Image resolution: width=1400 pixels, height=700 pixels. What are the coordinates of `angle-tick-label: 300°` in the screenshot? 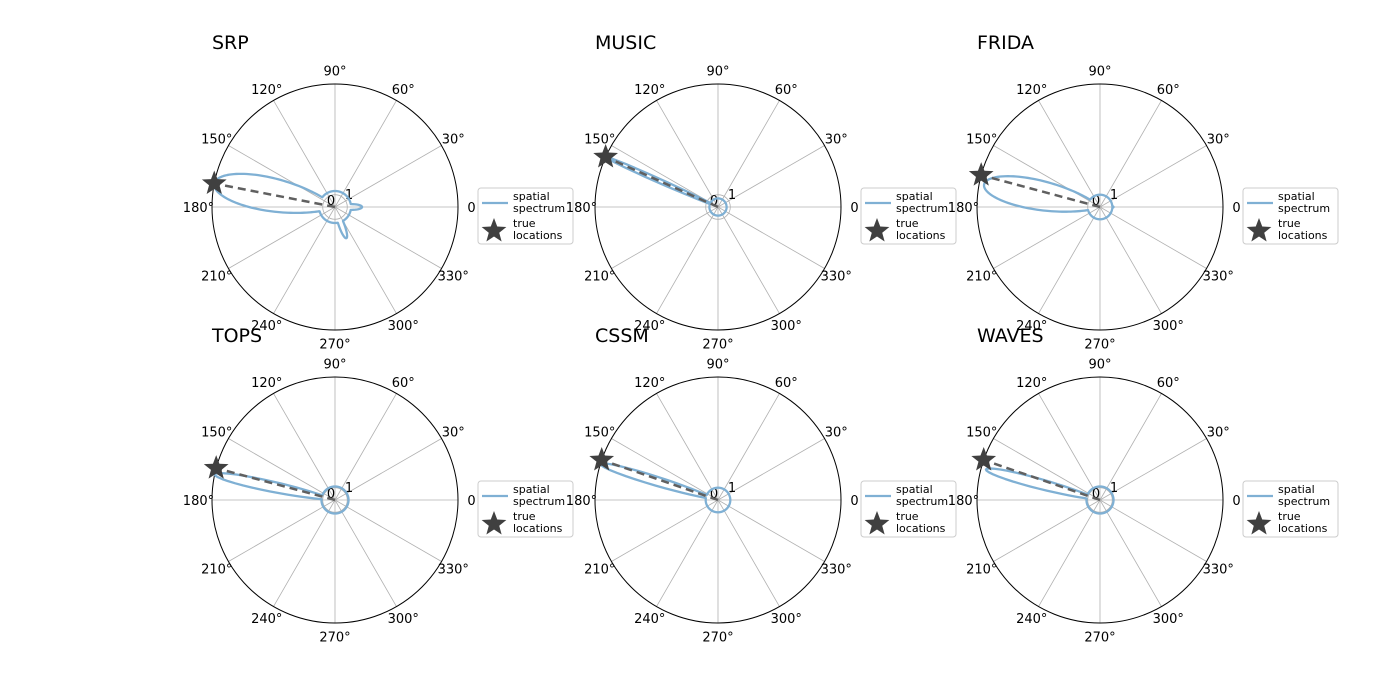 It's located at (1168, 326).